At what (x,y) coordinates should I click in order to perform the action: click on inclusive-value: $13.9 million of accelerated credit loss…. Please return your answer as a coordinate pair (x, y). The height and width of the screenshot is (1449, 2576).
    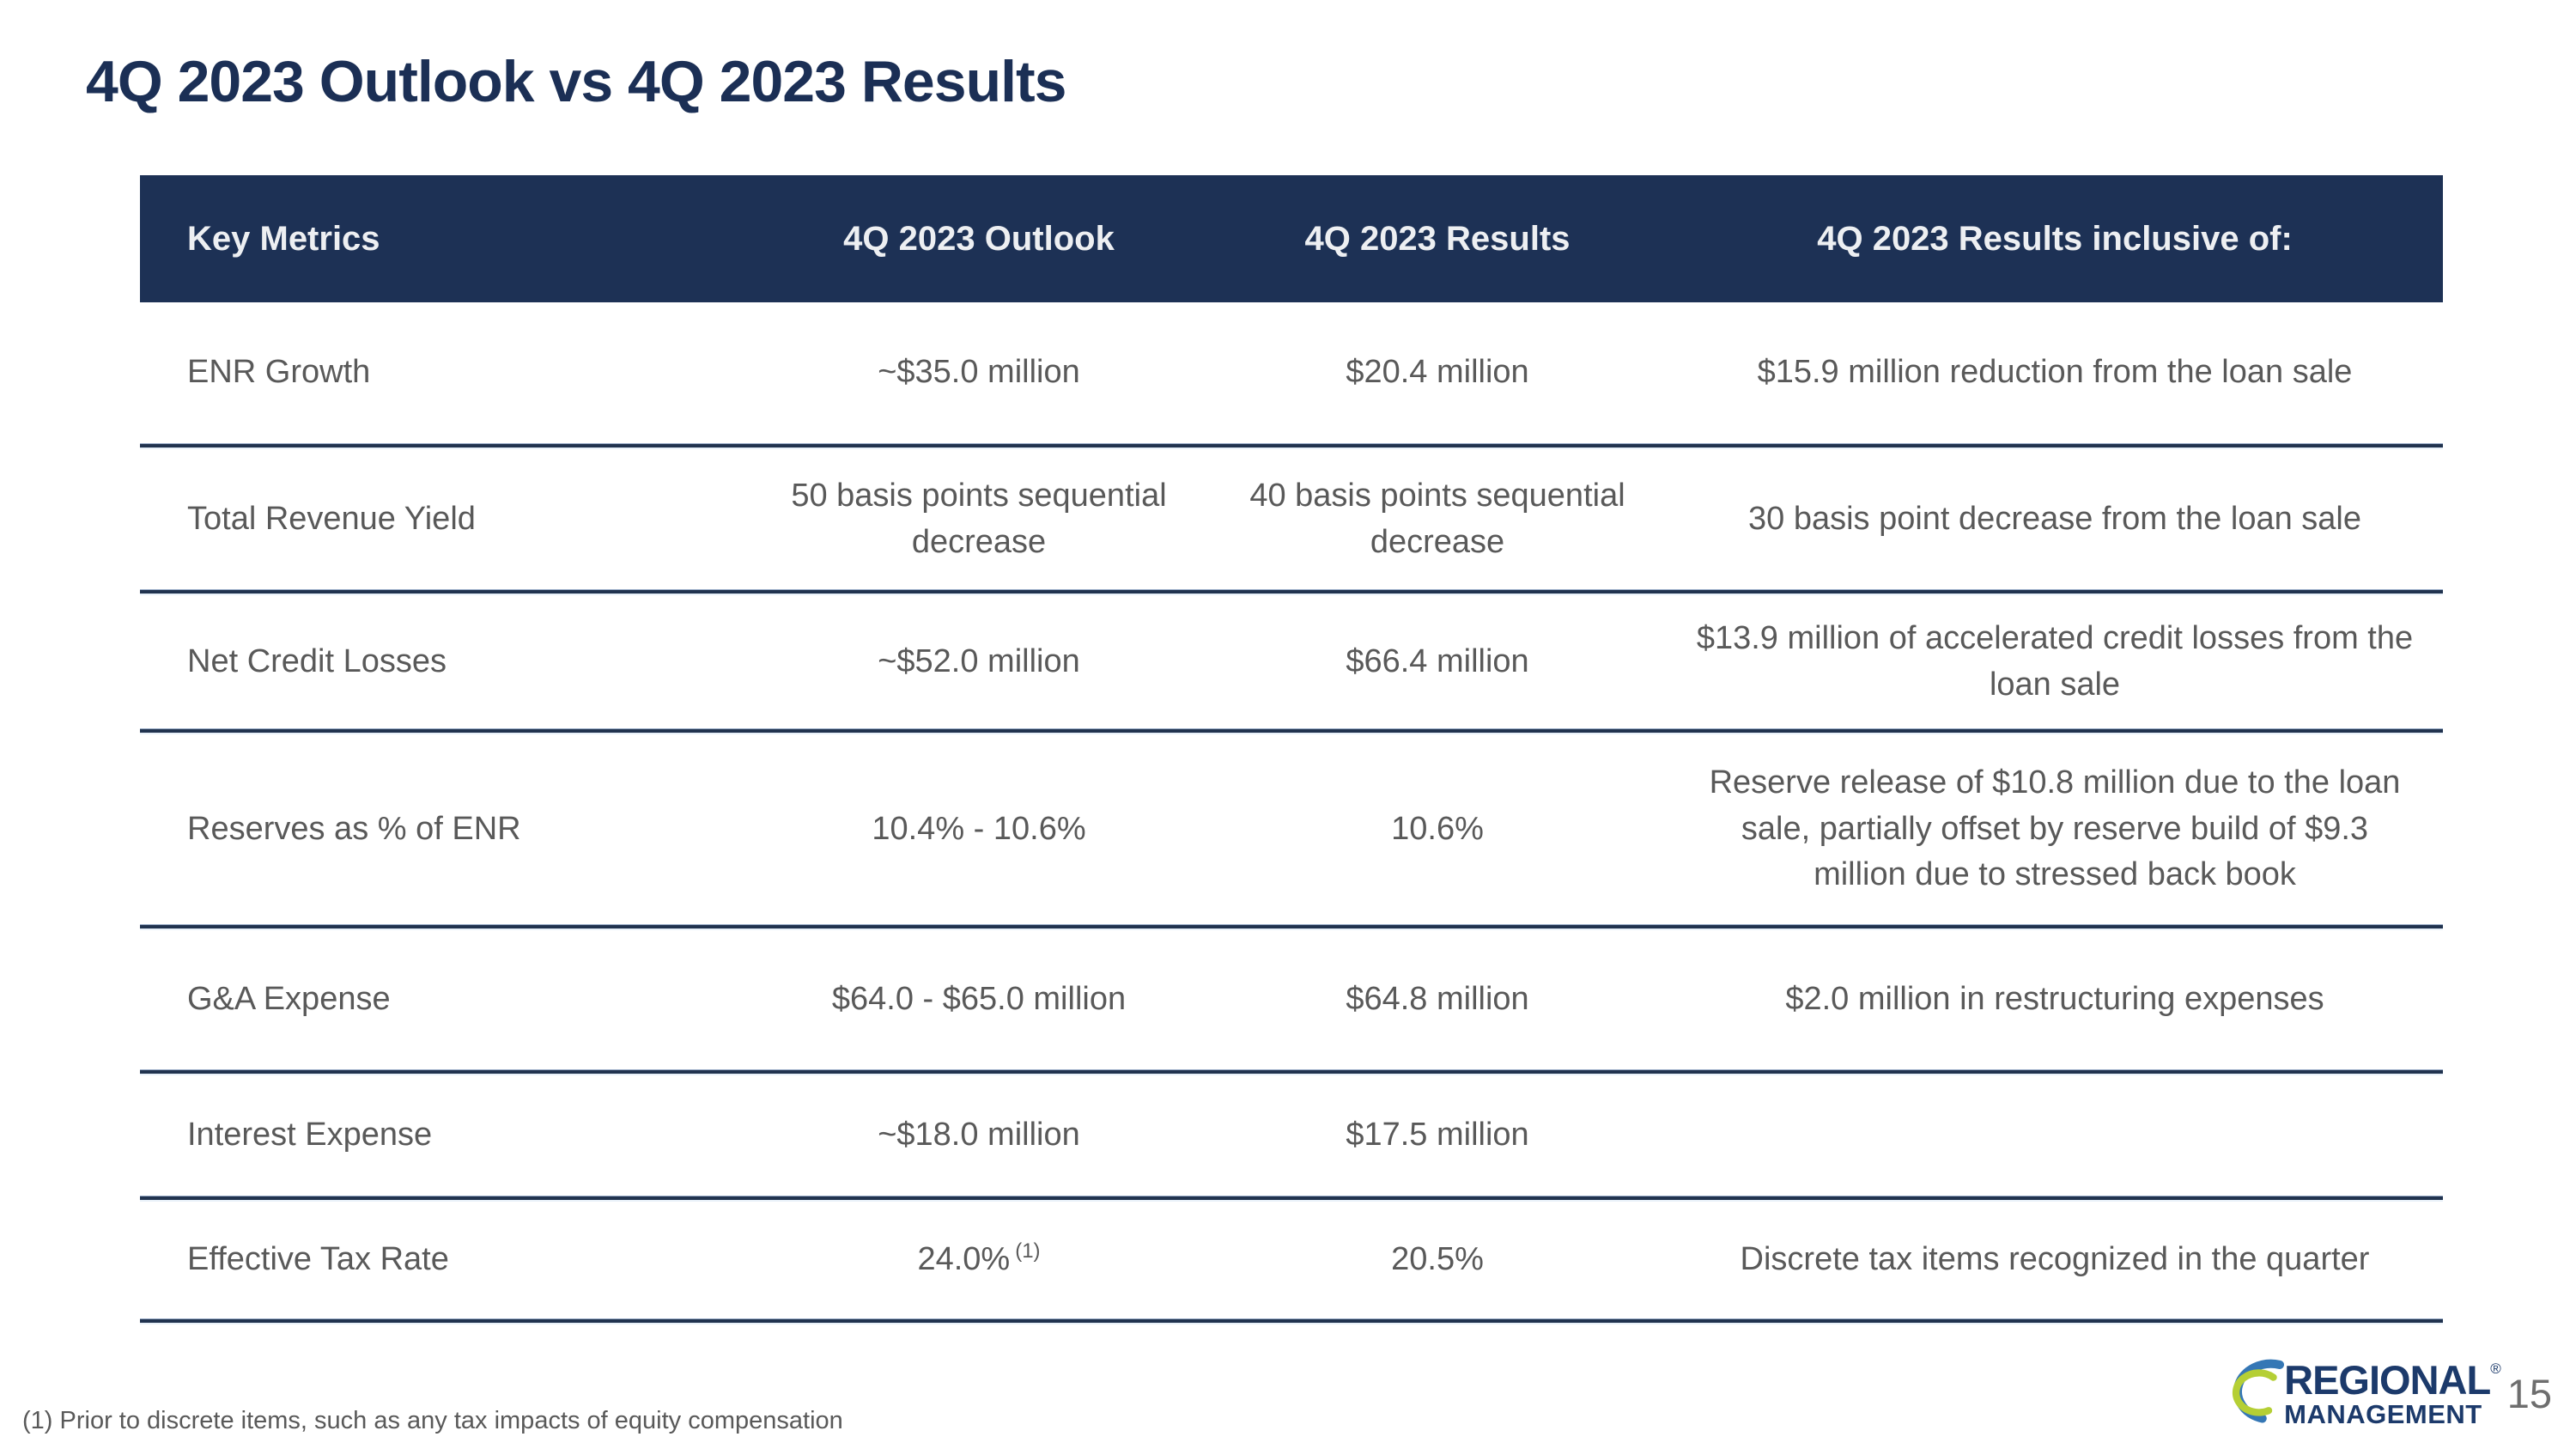
    Looking at the image, I should click on (2055, 661).